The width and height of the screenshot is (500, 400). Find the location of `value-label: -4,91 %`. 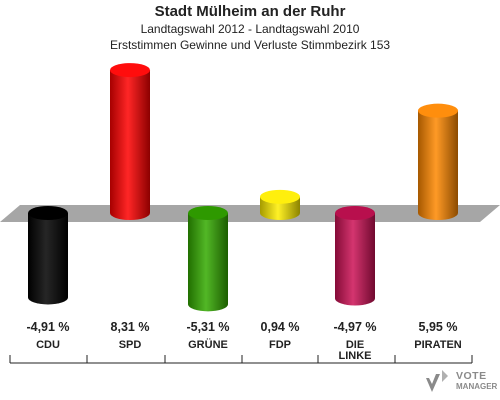

value-label: -4,91 % is located at coordinates (47, 327).